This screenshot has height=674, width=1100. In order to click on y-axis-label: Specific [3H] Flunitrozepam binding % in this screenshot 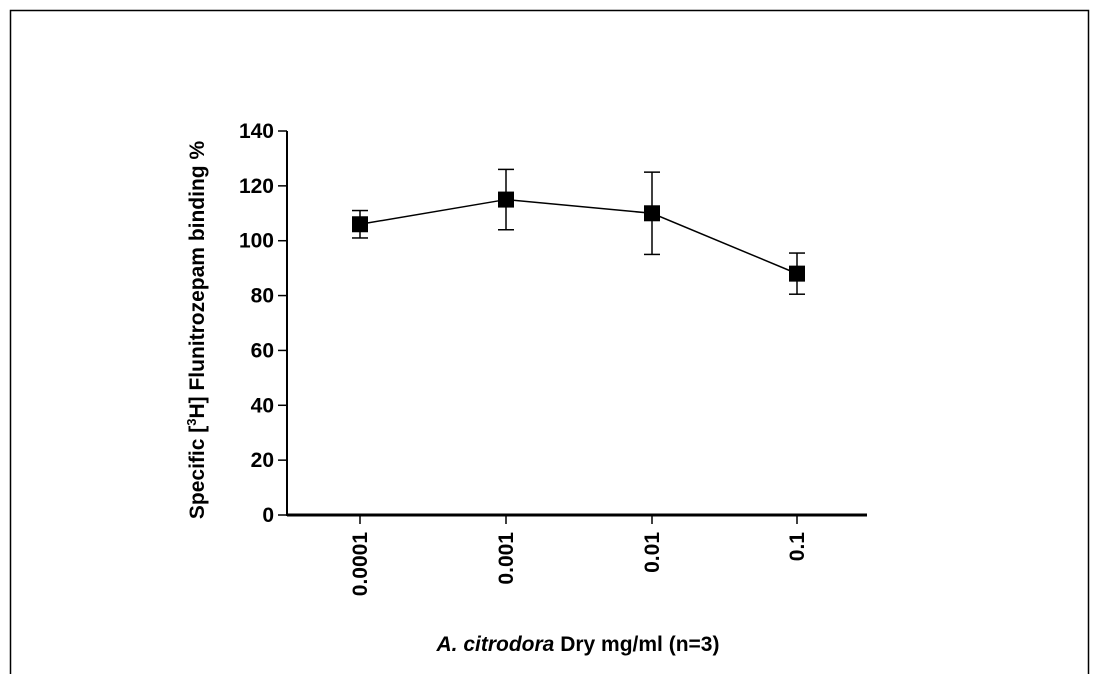, I will do `click(196, 330)`.